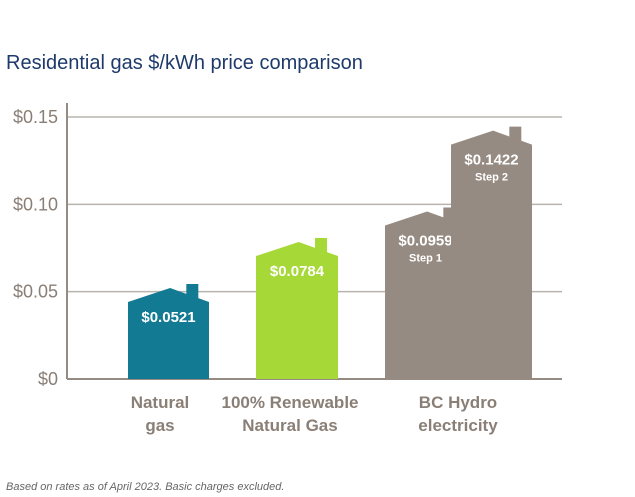 This screenshot has width=635, height=497. Describe the element at coordinates (289, 425) in the screenshot. I see `x-category-label: Natural Gas` at that location.